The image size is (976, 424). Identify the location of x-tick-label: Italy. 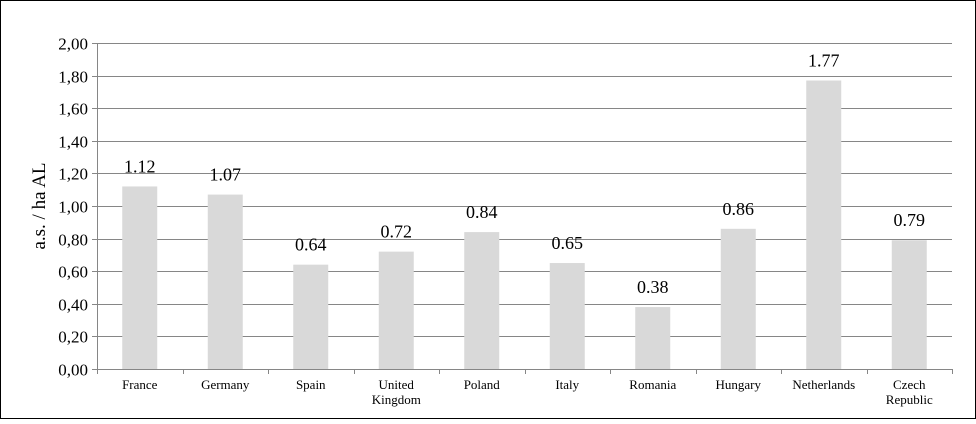
(567, 384).